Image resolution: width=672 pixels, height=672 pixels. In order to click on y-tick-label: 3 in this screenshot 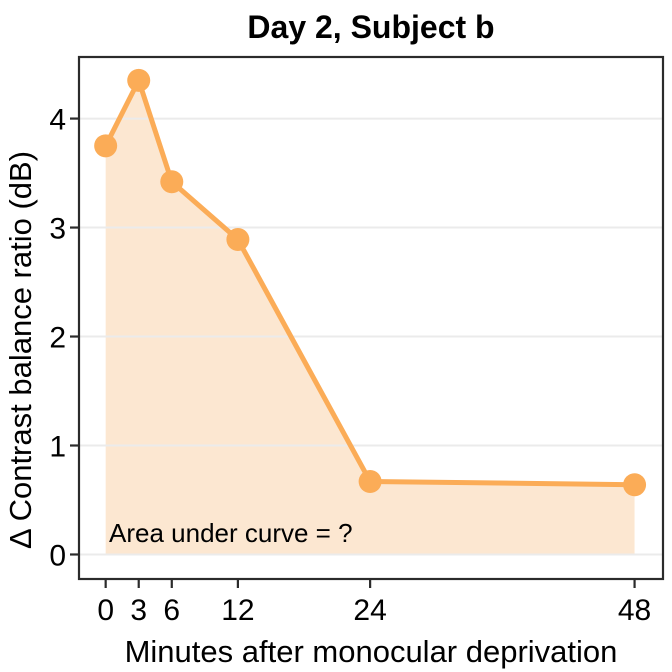, I will do `click(57, 229)`.